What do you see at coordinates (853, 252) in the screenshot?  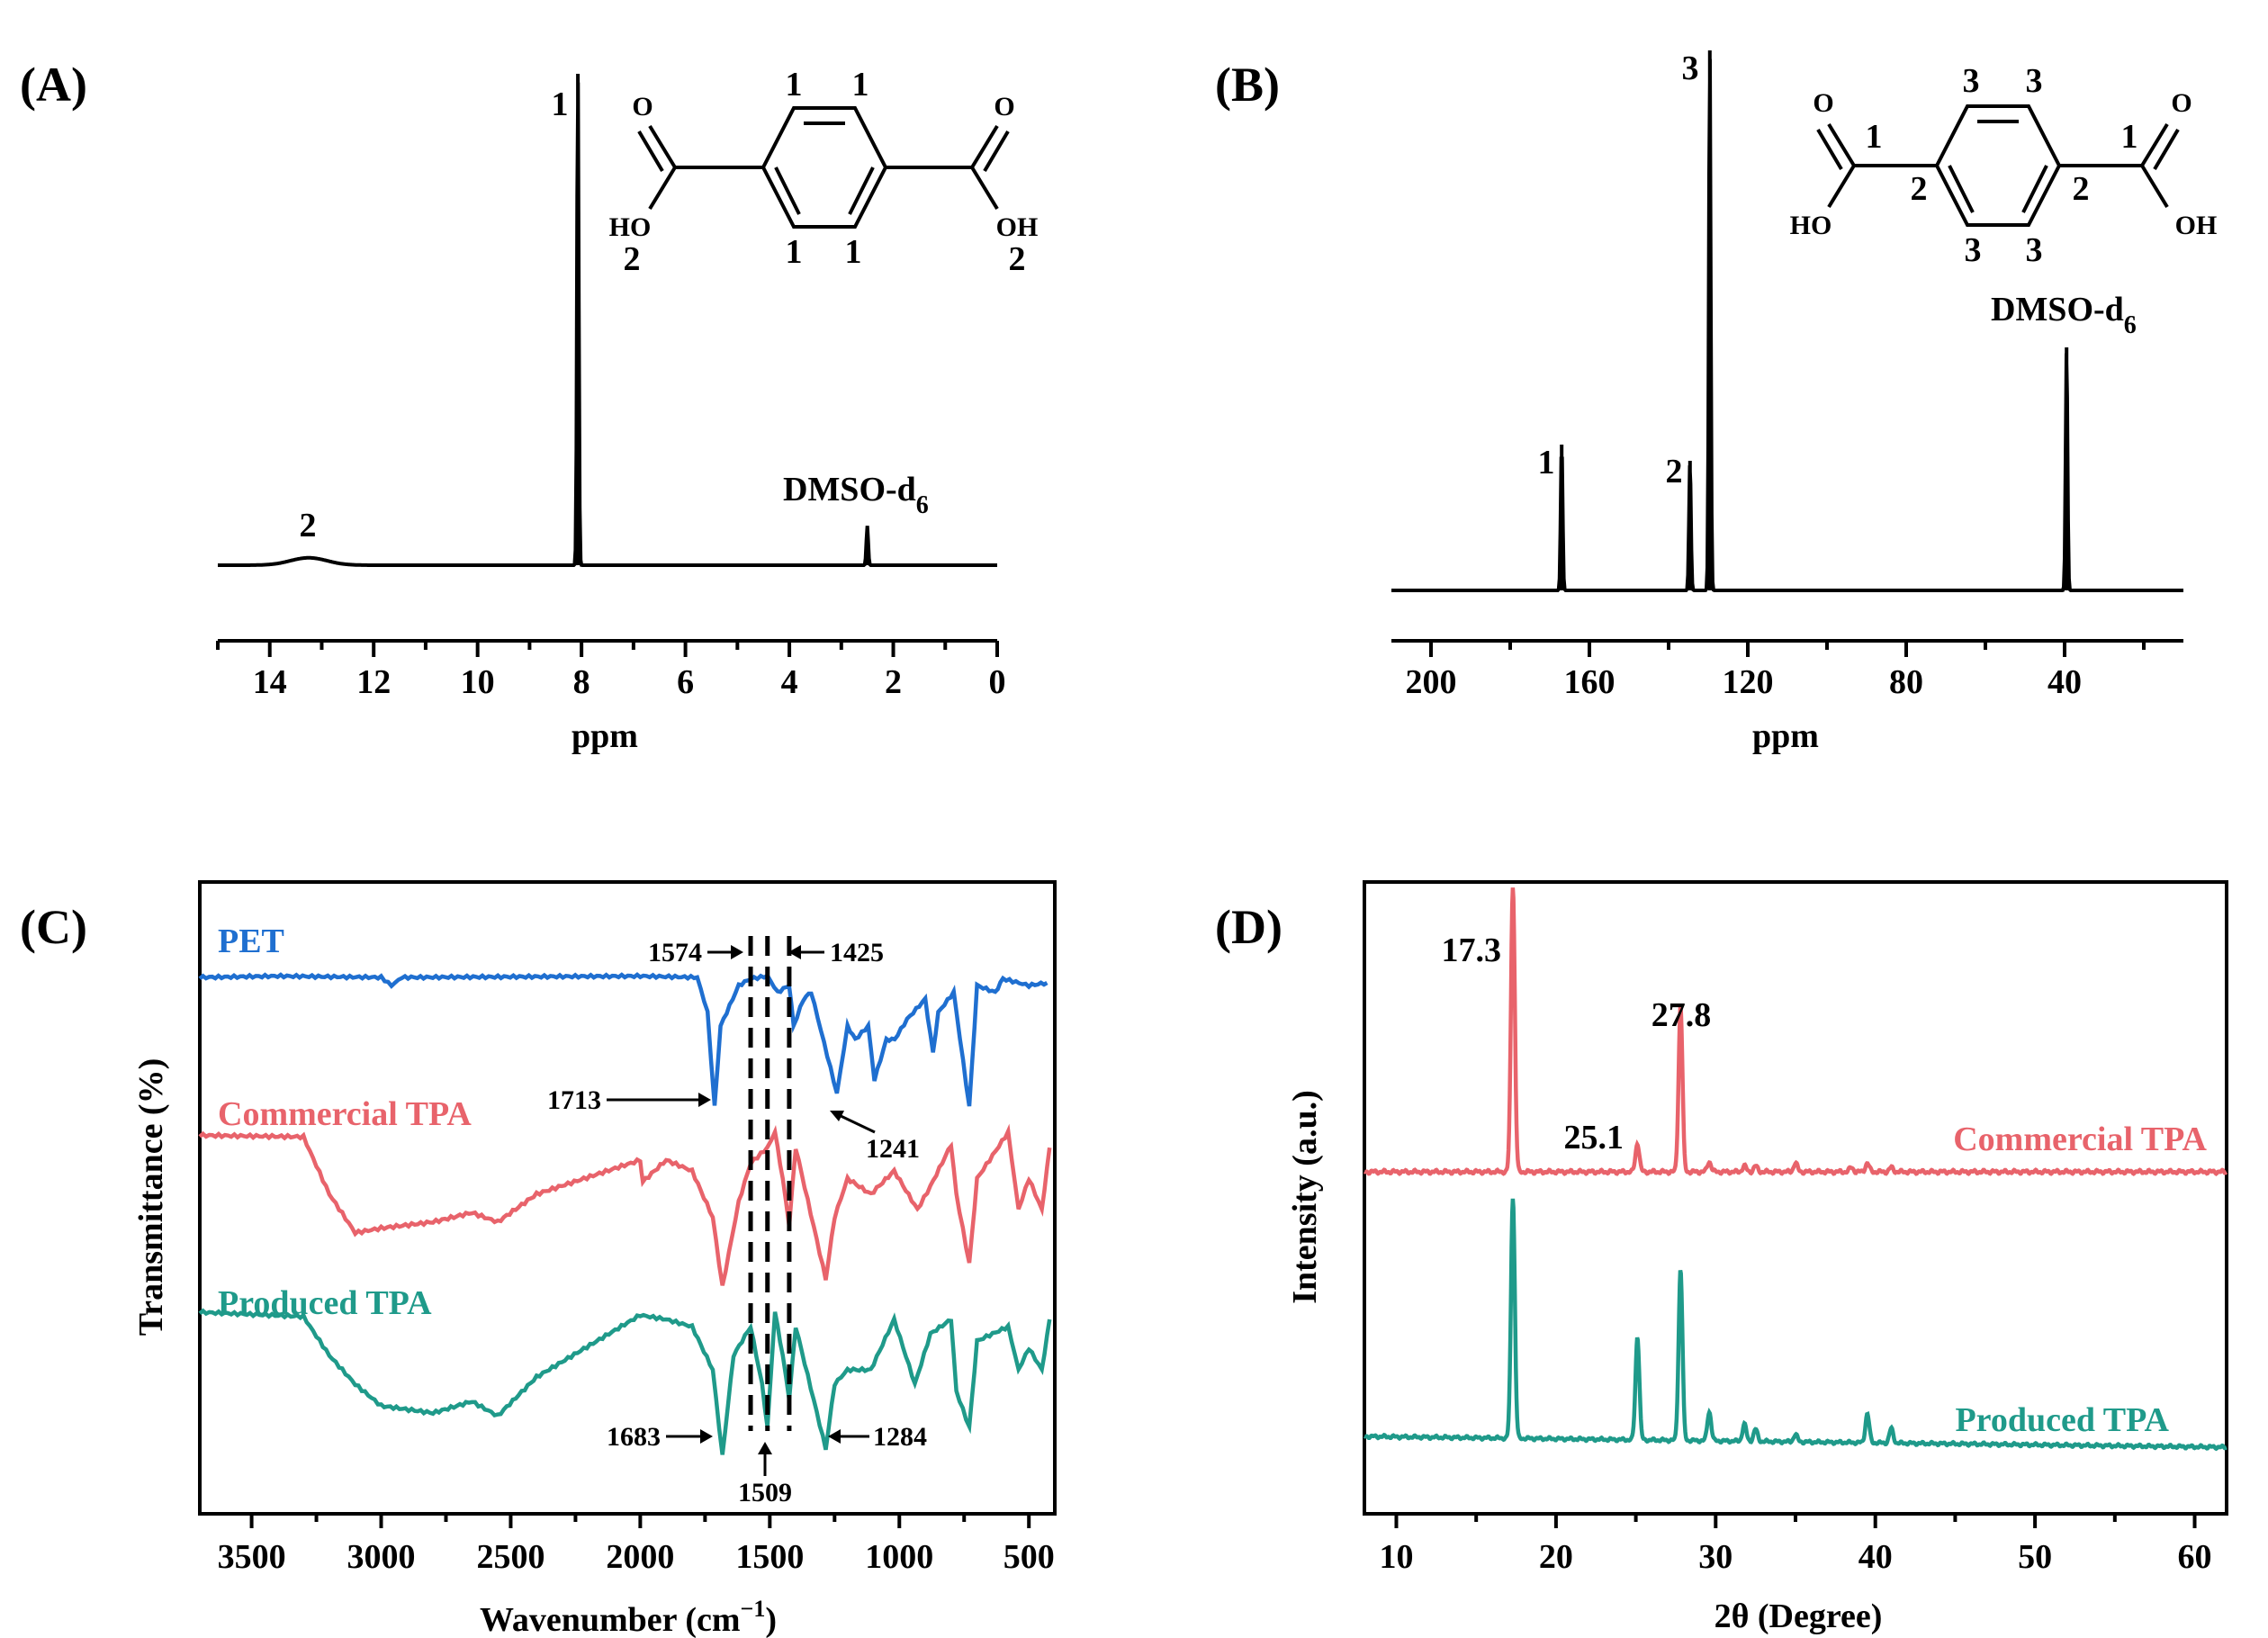 I see `panel-a-h1-bottom-right: 1` at bounding box center [853, 252].